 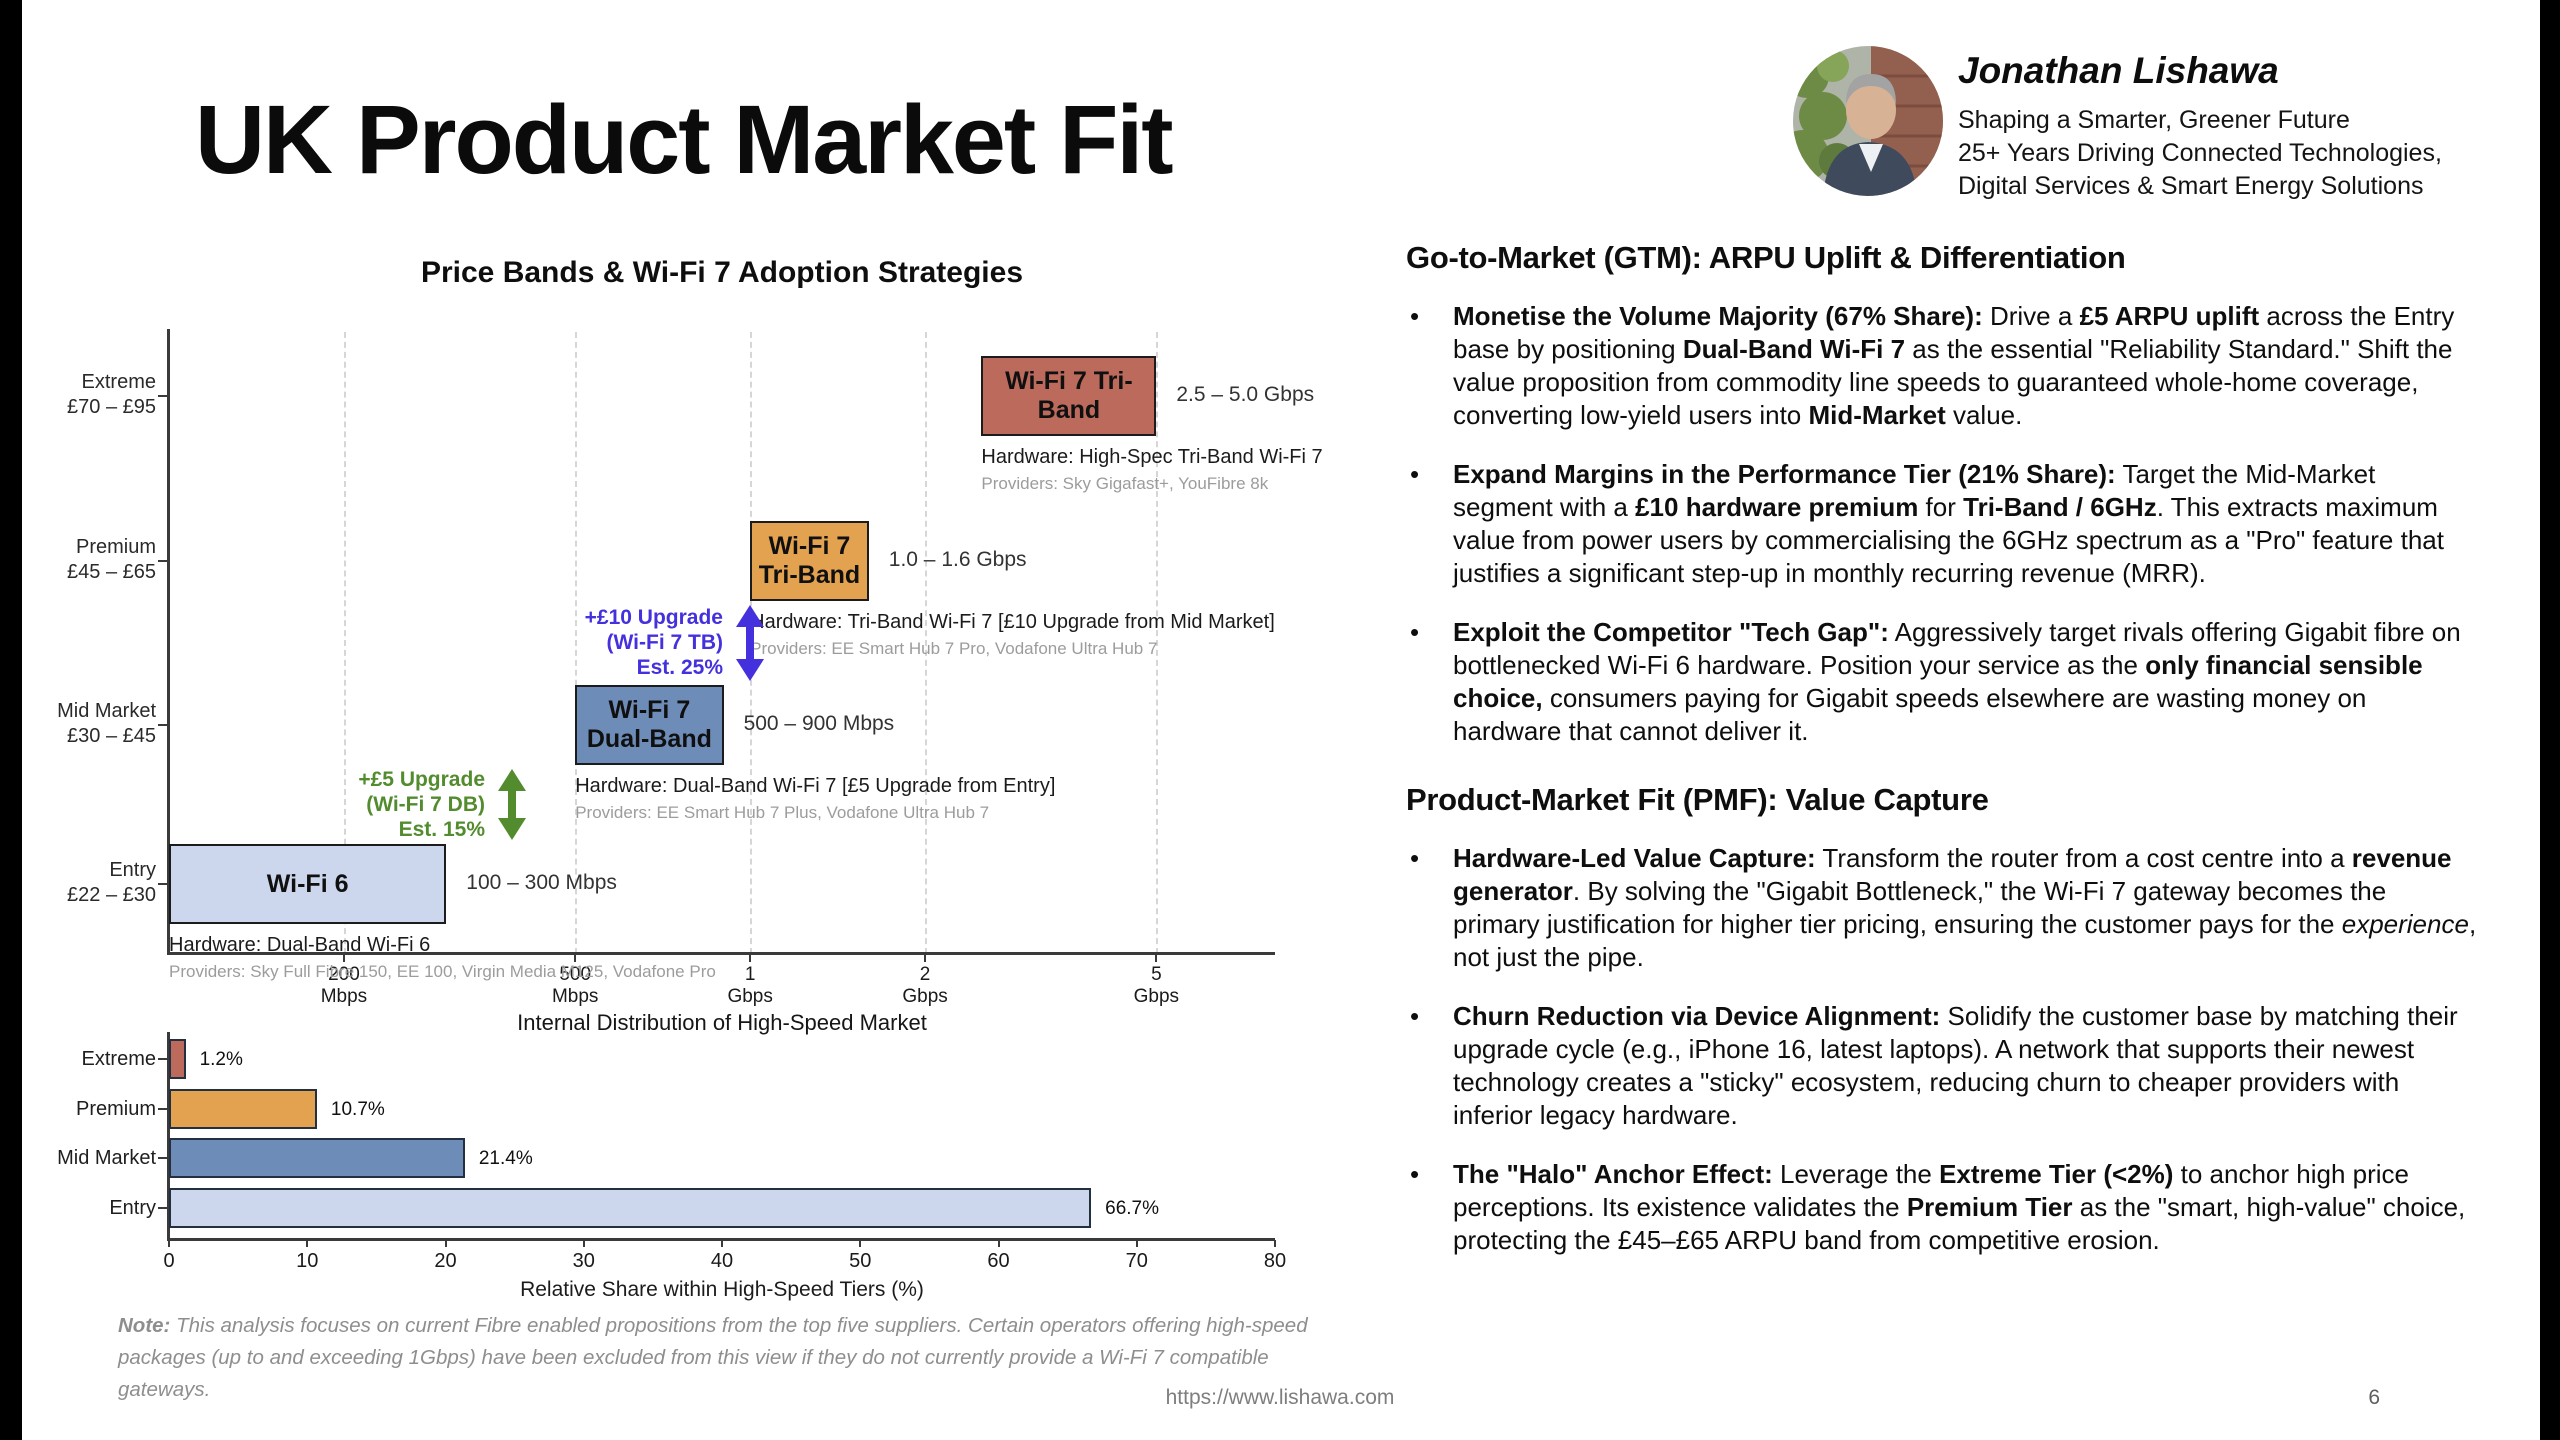 I want to click on chart2-x-ticklabel: 0, so click(x=169, y=1261).